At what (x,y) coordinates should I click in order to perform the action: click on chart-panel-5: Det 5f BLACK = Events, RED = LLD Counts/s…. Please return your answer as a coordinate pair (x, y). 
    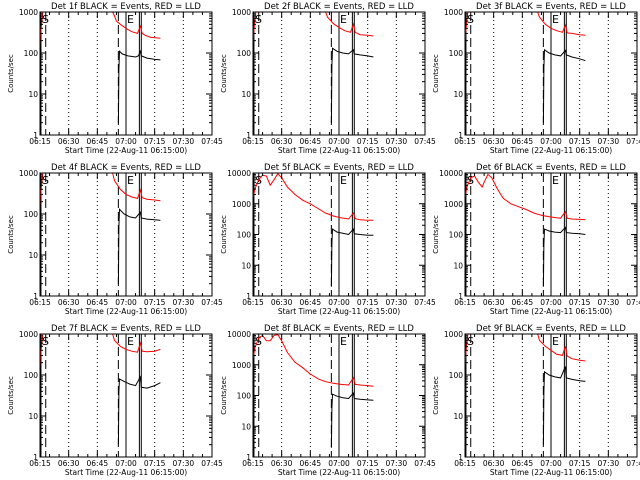
    Looking at the image, I should click on (328, 239).